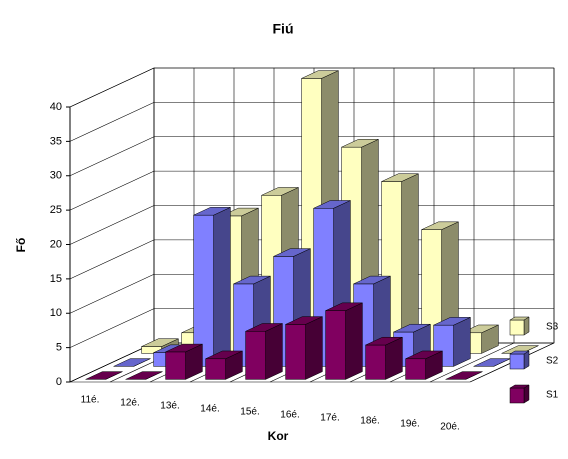  What do you see at coordinates (21, 245) in the screenshot?
I see `y-axis-title: Fő` at bounding box center [21, 245].